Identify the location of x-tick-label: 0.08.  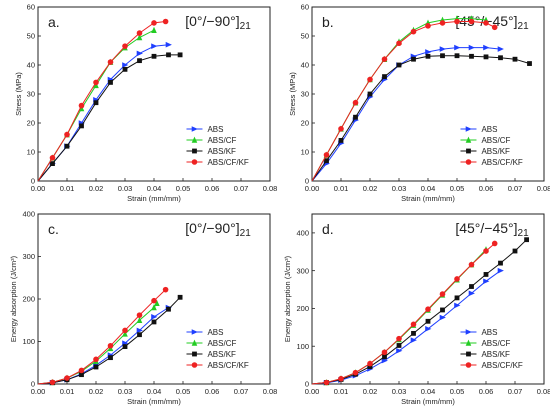
(270, 391).